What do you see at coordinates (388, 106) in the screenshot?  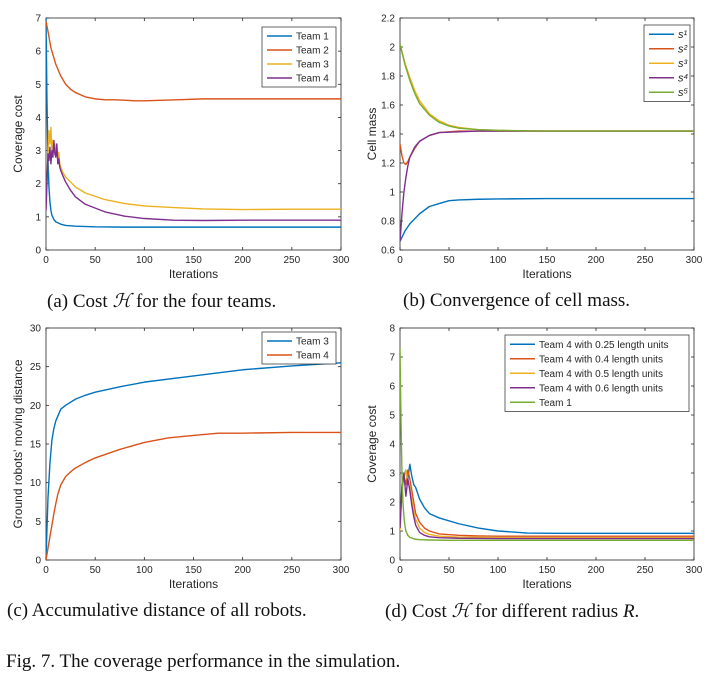 I see `y-tick-label-b-5: 1.6` at bounding box center [388, 106].